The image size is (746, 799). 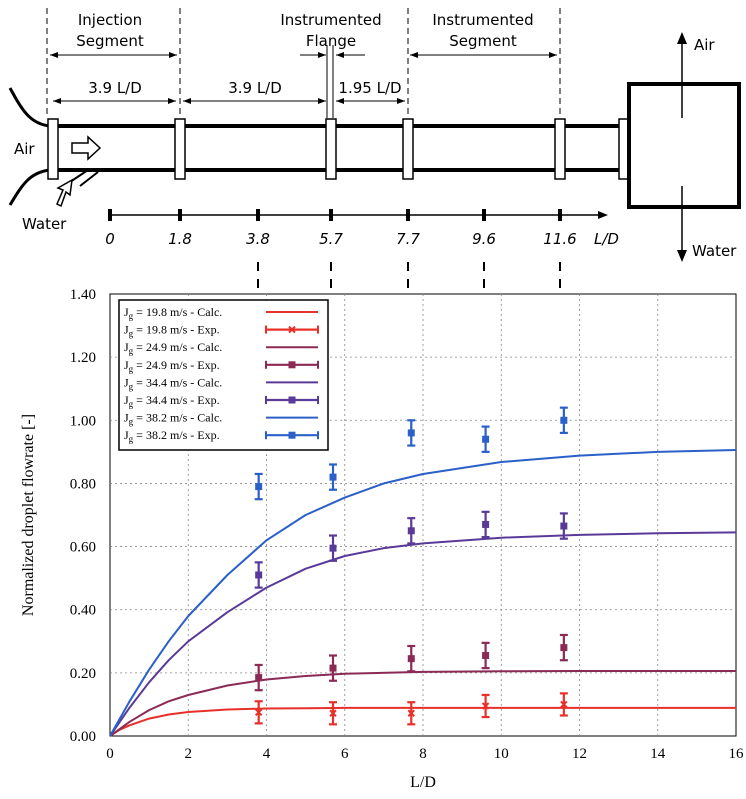 What do you see at coordinates (345, 754) in the screenshot?
I see `x-tick-label: 6` at bounding box center [345, 754].